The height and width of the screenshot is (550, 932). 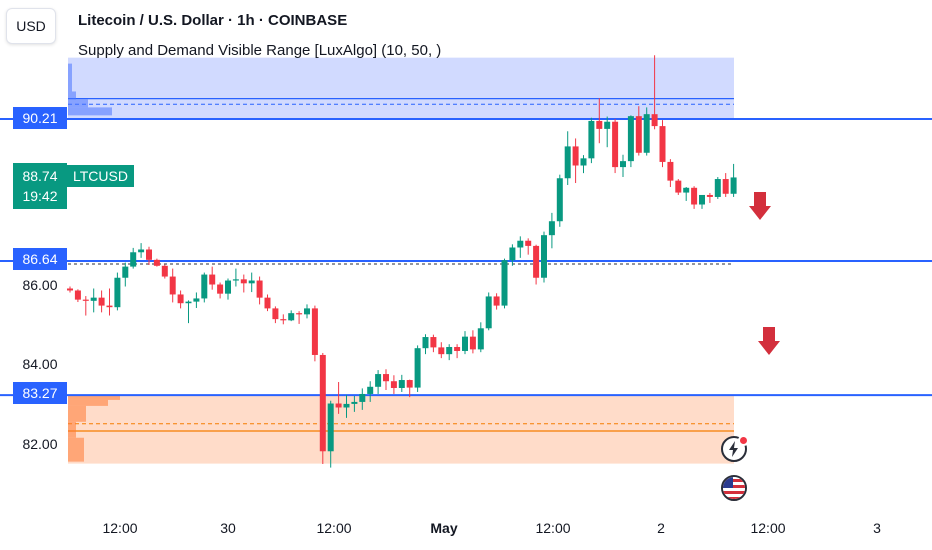 I want to click on current-price-value: 88.74, so click(x=40, y=176).